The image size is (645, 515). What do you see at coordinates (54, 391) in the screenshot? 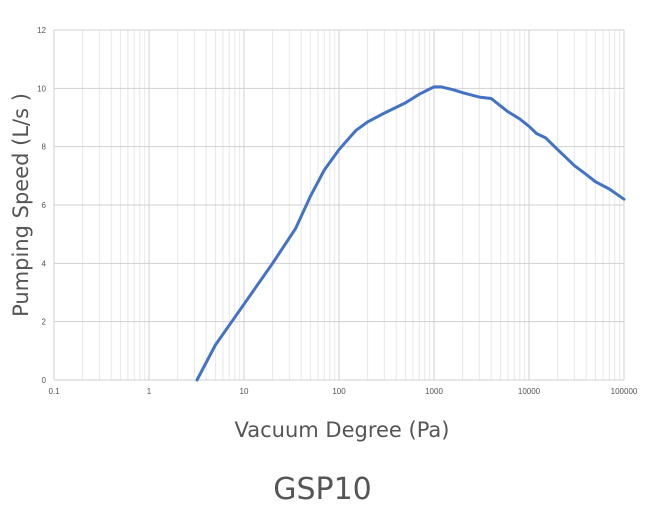
I see `x-tick-label: 0.1` at bounding box center [54, 391].